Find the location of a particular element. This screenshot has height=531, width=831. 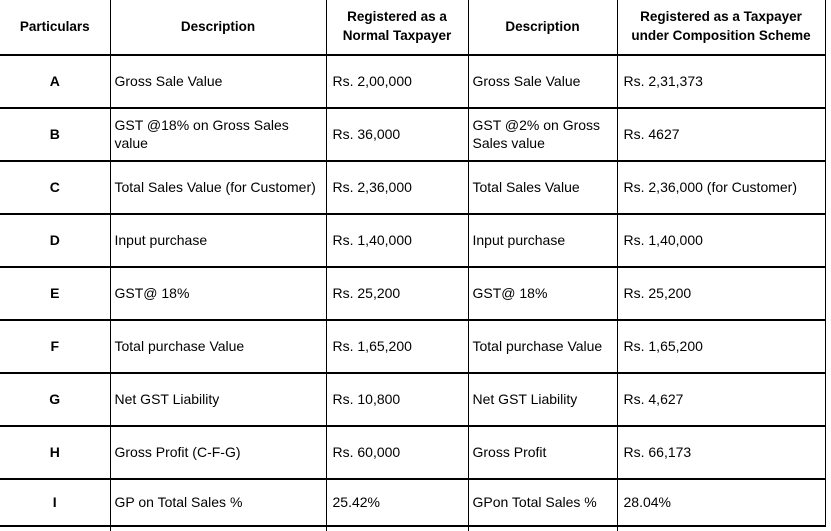

normal-value: Rs. 2,36,000 is located at coordinates (397, 188).